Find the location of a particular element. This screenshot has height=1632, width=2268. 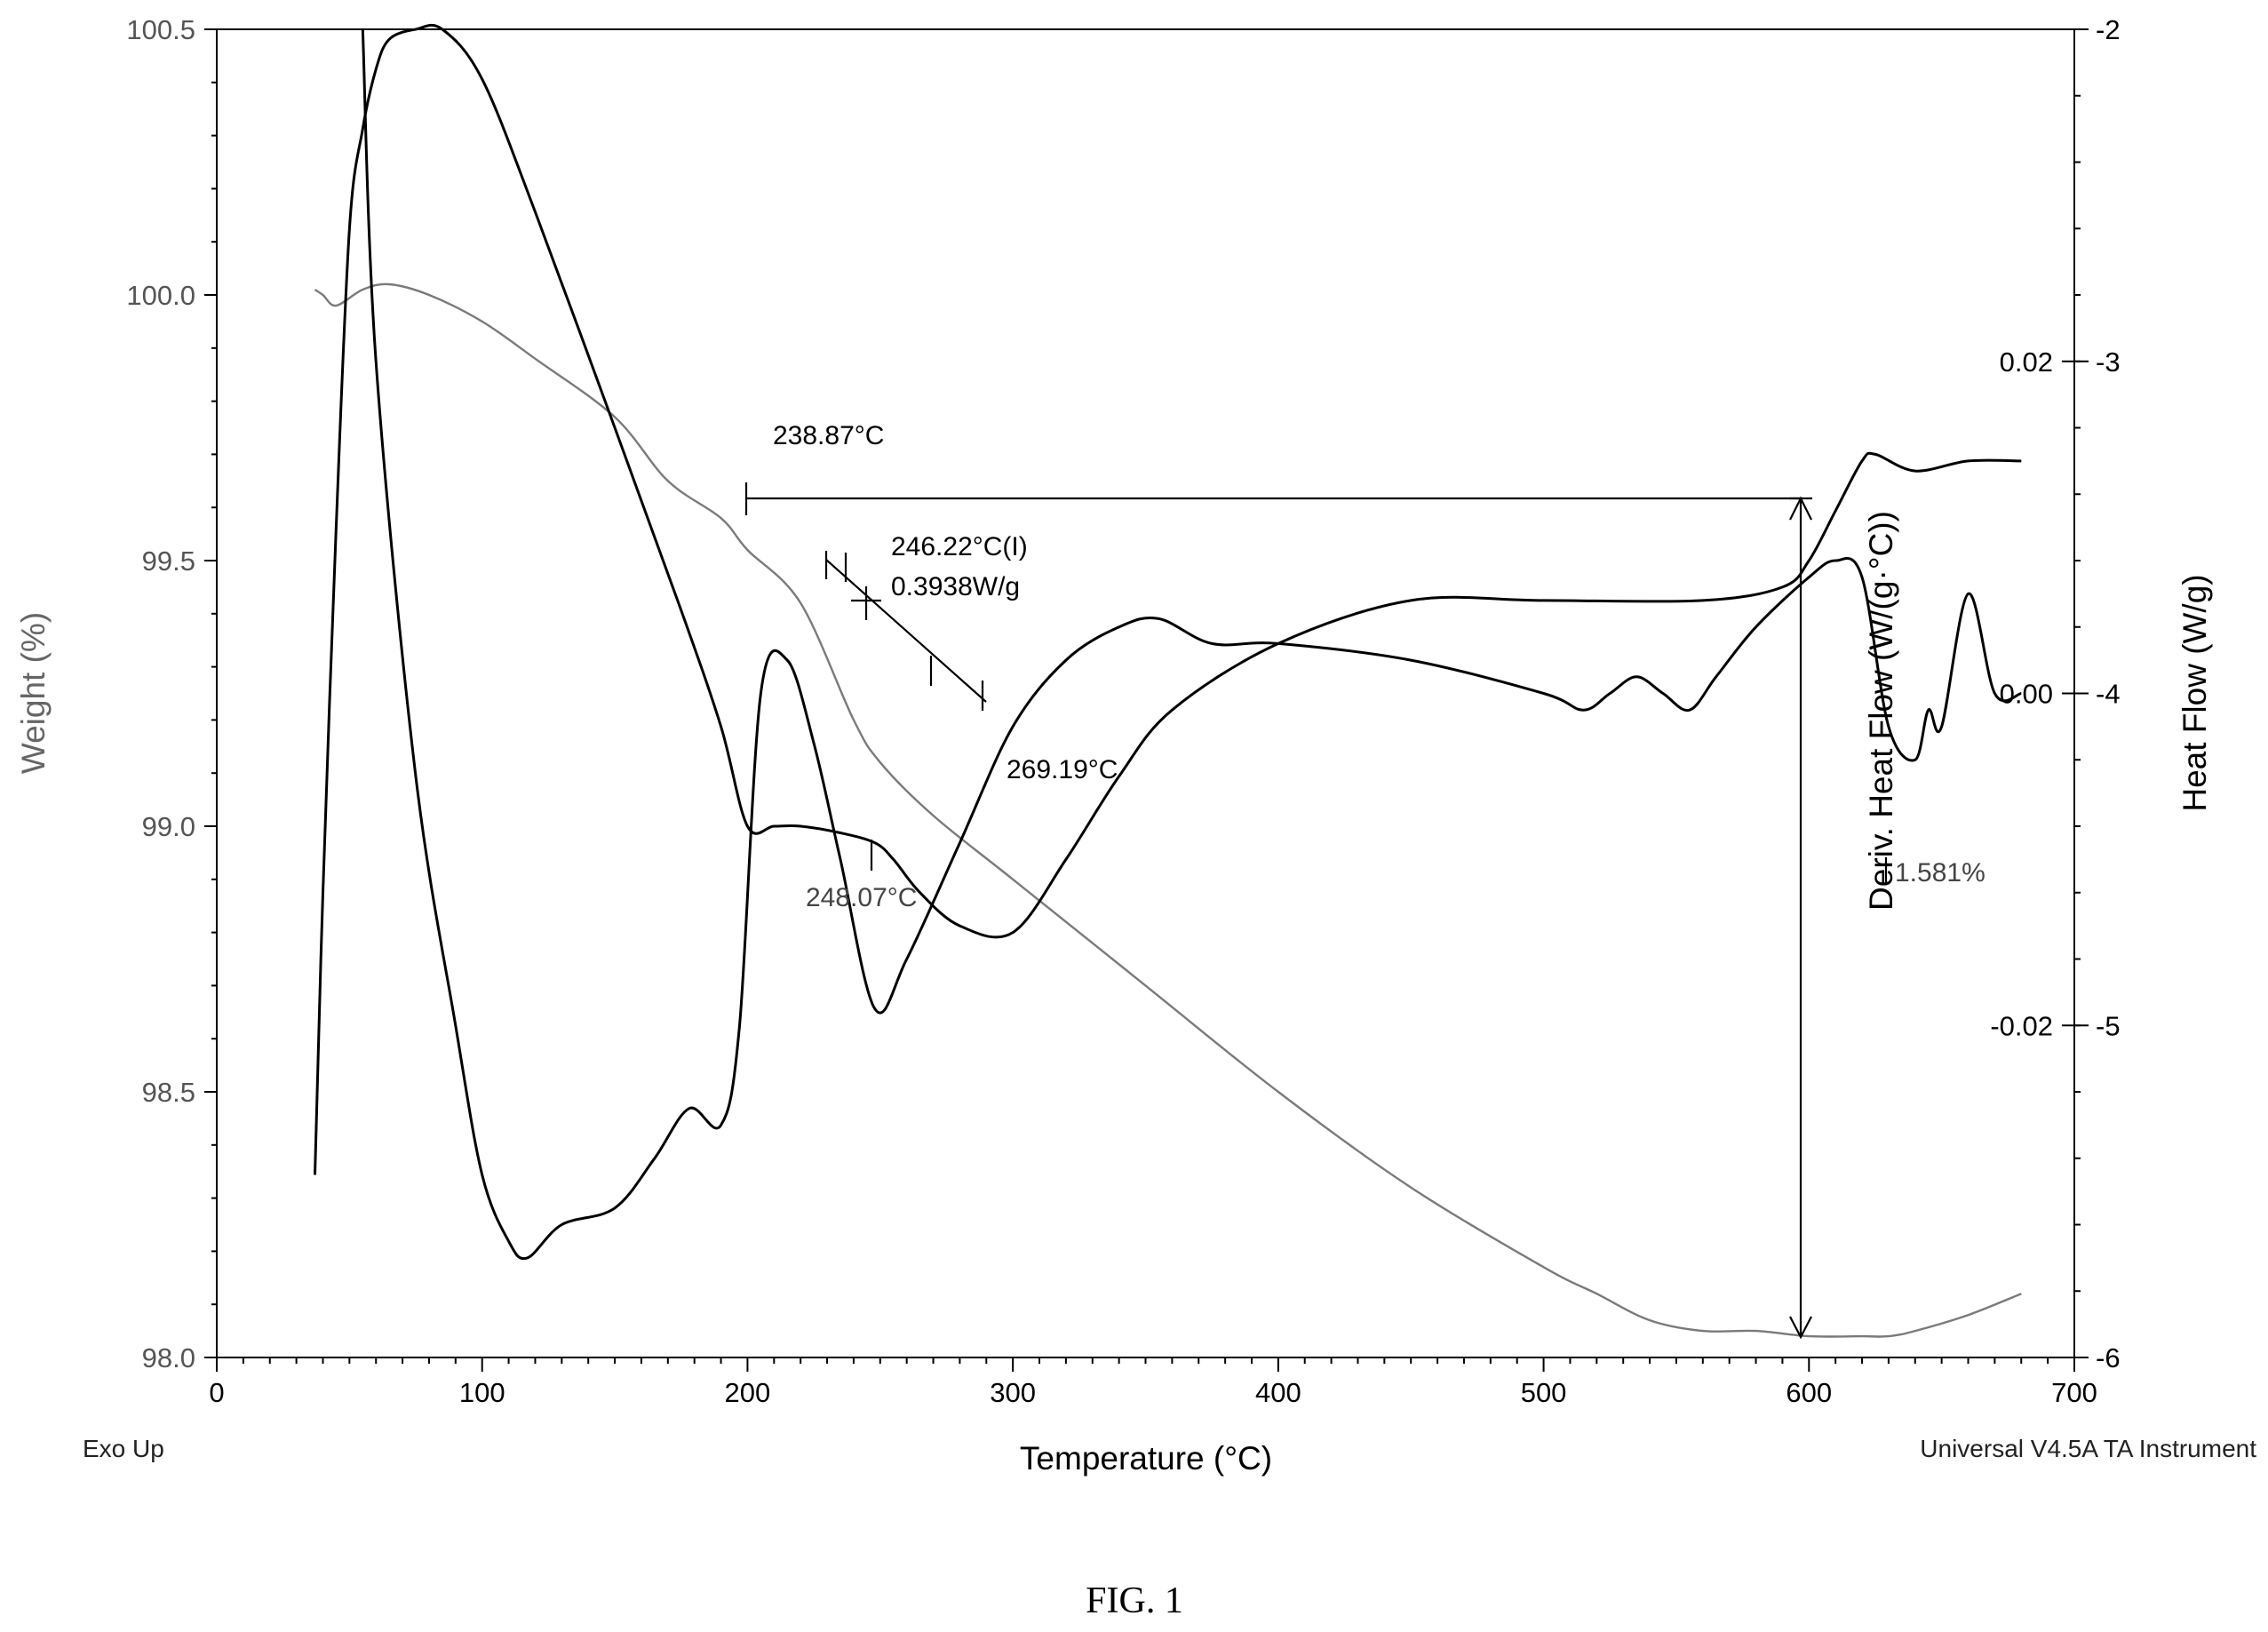

annotation-248-07: 248.07°C is located at coordinates (861, 897).